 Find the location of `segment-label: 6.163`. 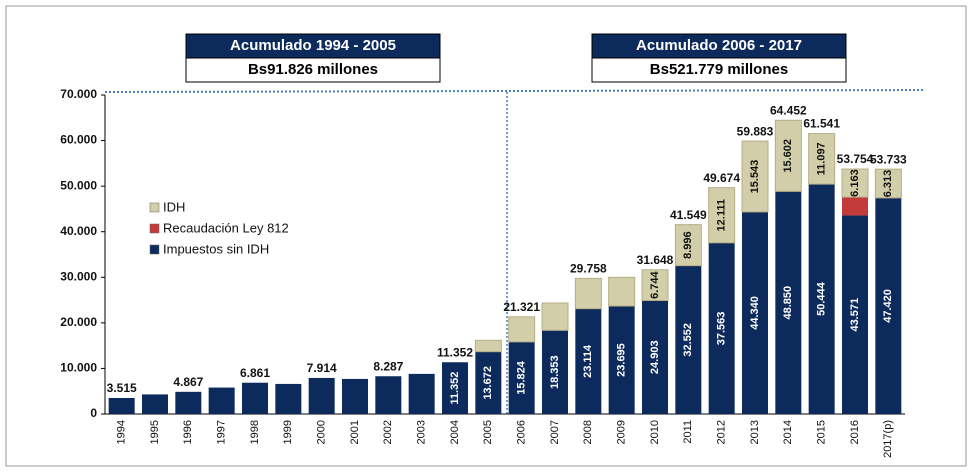

segment-label: 6.163 is located at coordinates (855, 183).